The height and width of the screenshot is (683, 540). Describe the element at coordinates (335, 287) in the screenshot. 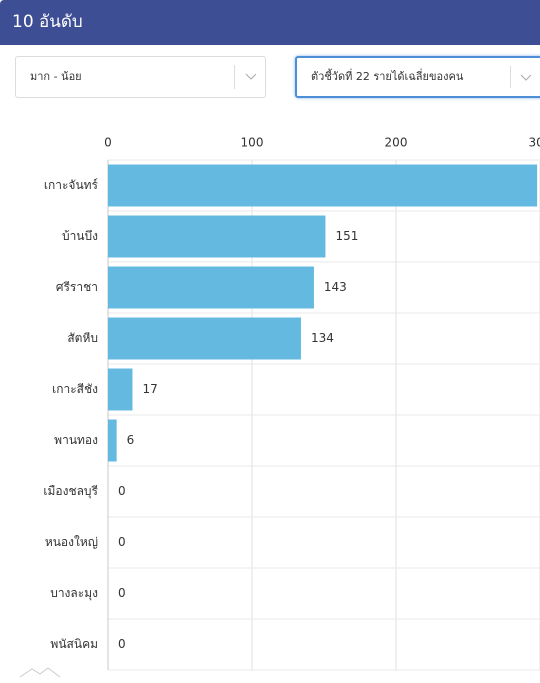

I see `value-label: 143` at that location.